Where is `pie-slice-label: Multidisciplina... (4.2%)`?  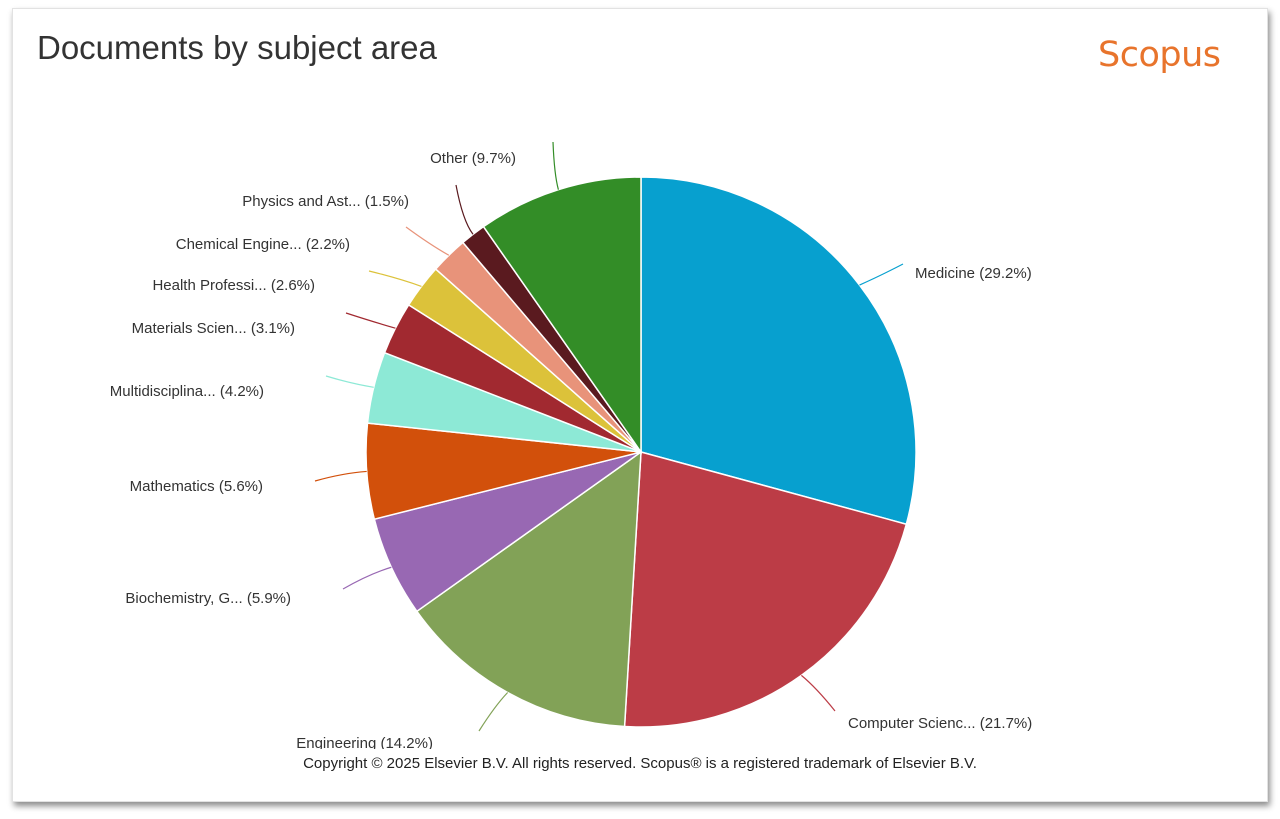
pie-slice-label: Multidisciplina... (4.2%) is located at coordinates (187, 391).